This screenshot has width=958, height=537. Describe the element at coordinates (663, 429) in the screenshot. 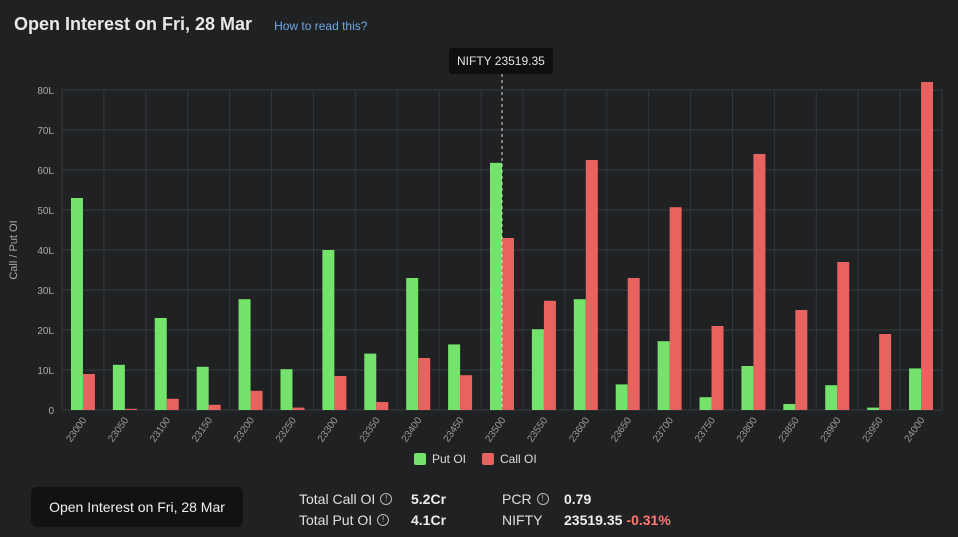

I see `x-tick-label: 23700` at that location.